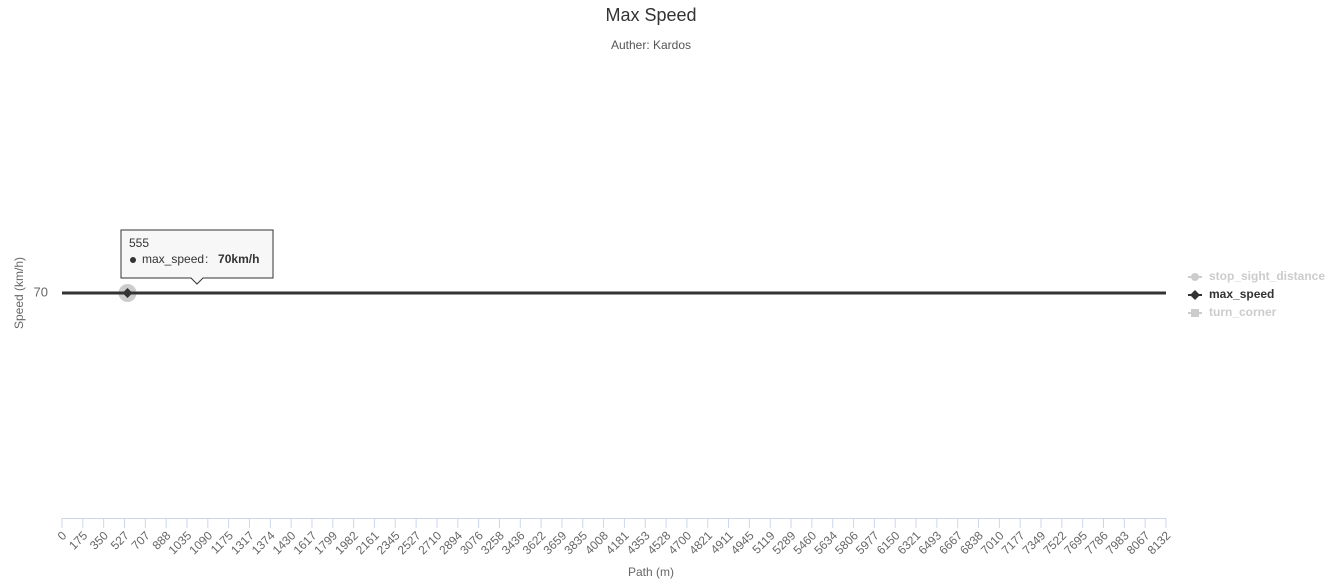 Image resolution: width=1342 pixels, height=586 pixels. I want to click on x-tick-label: 350, so click(99, 540).